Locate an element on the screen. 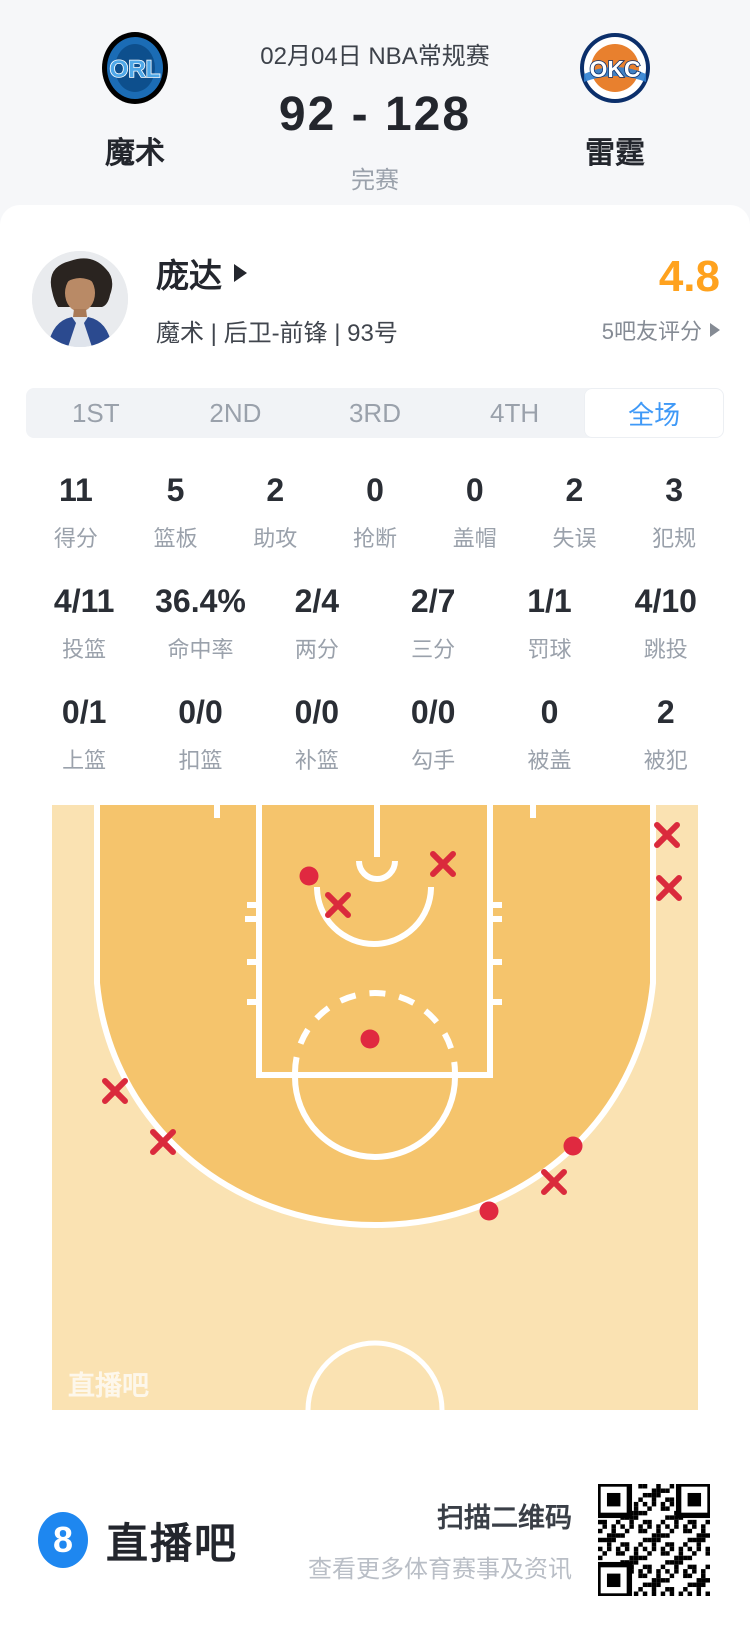 The width and height of the screenshot is (750, 1629). away-team-logo-icon: OKC is located at coordinates (615, 68).